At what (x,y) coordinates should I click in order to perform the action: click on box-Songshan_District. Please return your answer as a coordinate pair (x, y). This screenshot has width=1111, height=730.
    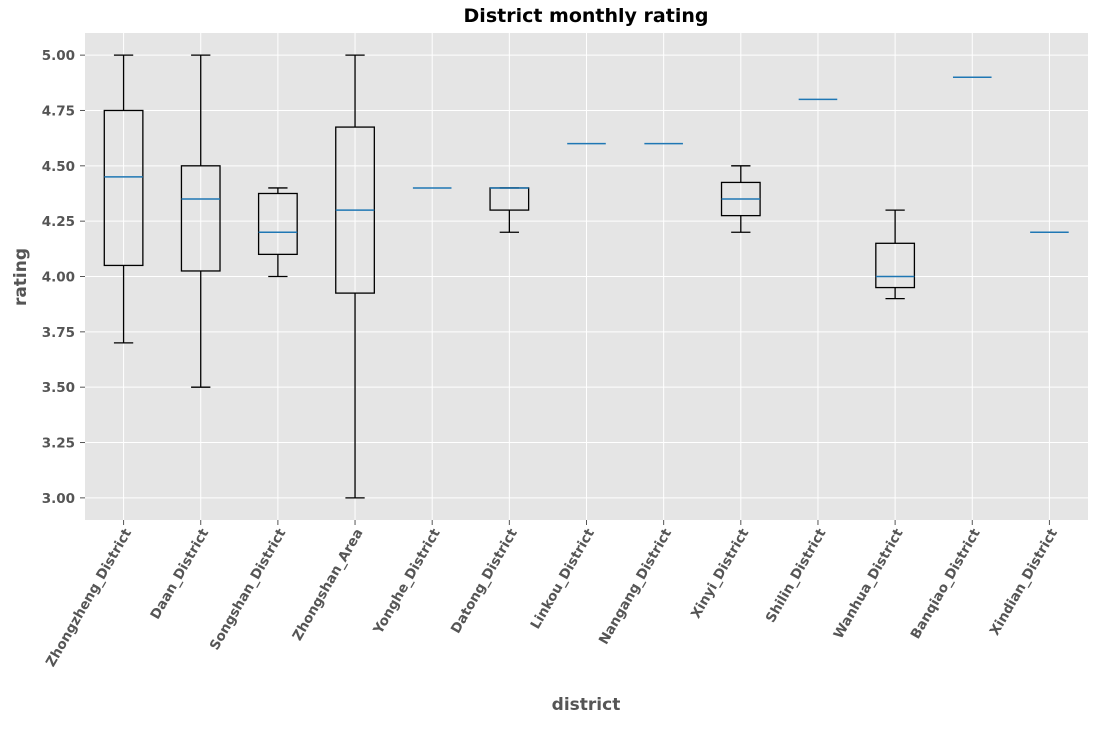
    Looking at the image, I should click on (277, 232).